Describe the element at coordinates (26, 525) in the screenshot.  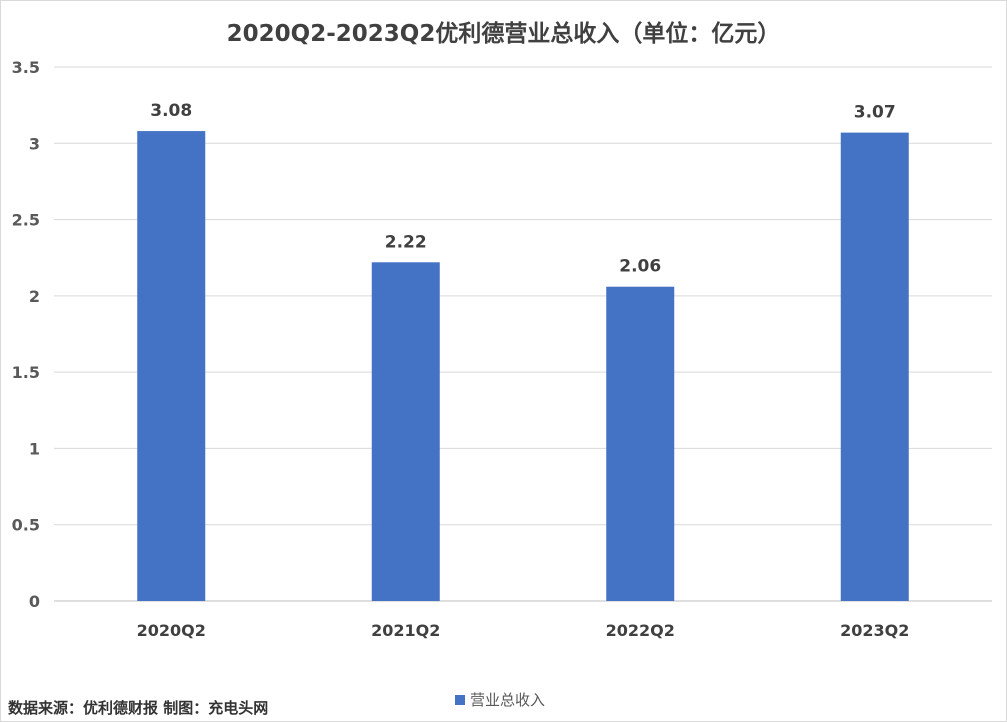
I see `y-tick-label: 0.5` at that location.